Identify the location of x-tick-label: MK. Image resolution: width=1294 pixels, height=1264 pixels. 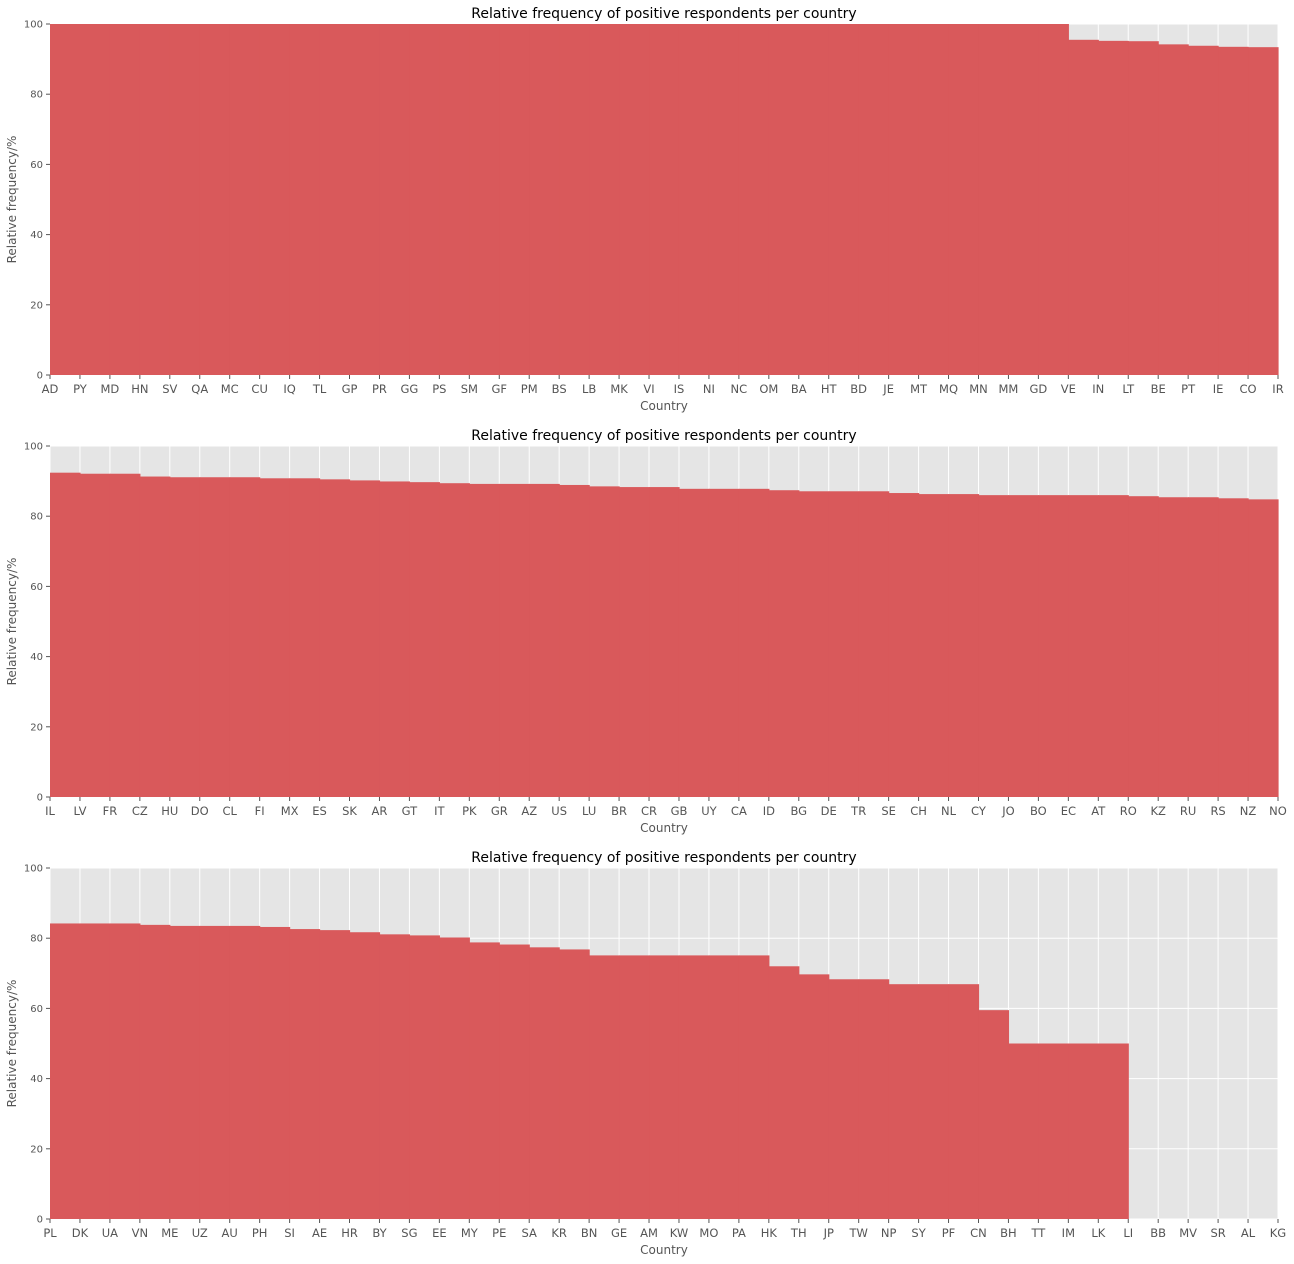
(619, 389).